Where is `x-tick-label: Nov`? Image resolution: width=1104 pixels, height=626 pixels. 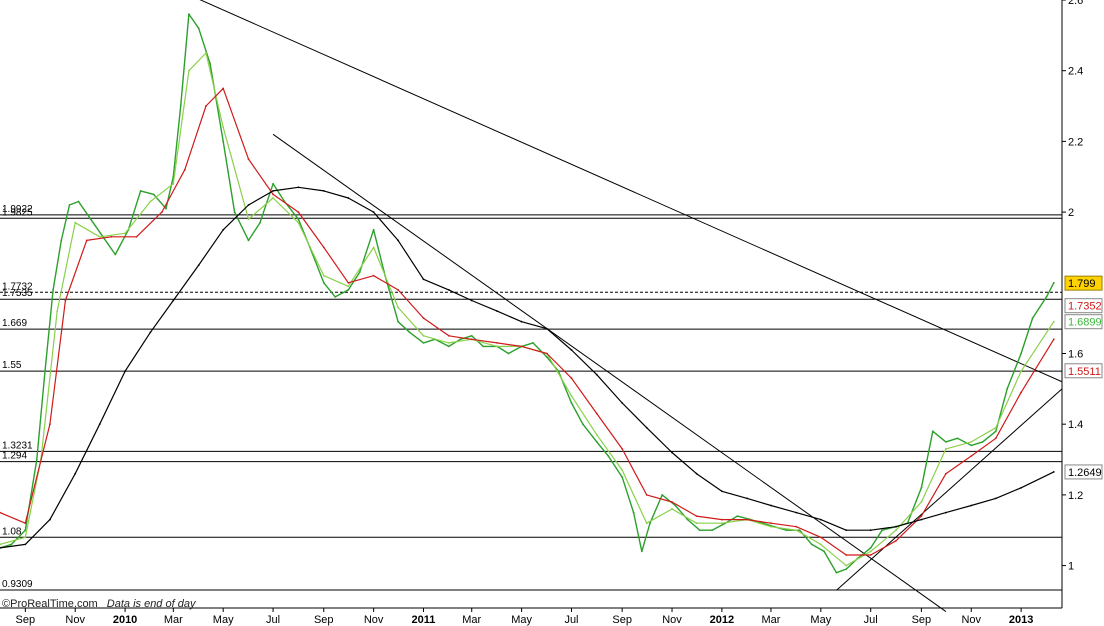 x-tick-label: Nov is located at coordinates (374, 620).